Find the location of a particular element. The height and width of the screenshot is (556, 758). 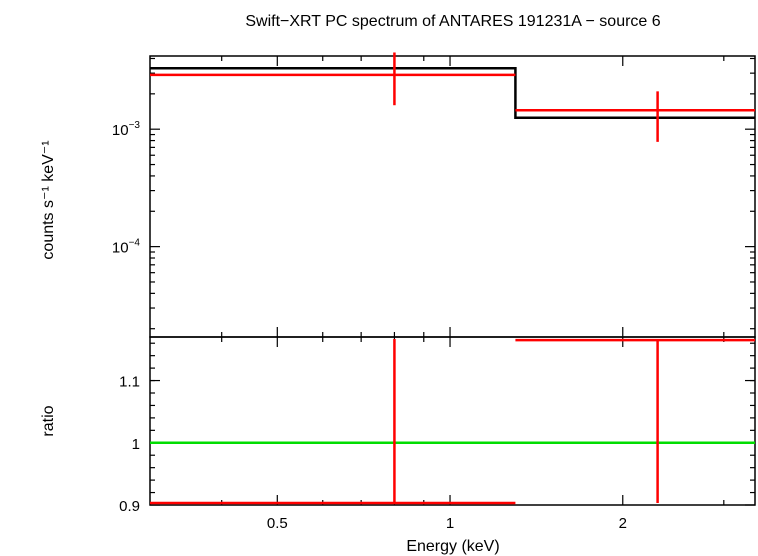

model-step-line is located at coordinates (452, 93).